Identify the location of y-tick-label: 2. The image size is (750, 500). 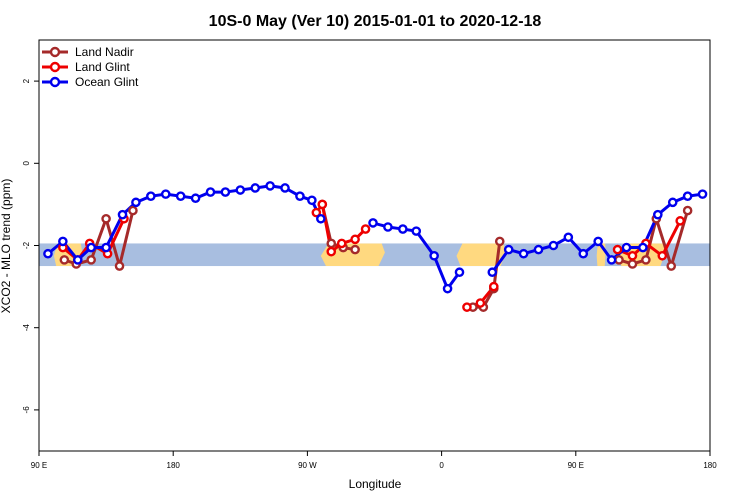
(26, 80).